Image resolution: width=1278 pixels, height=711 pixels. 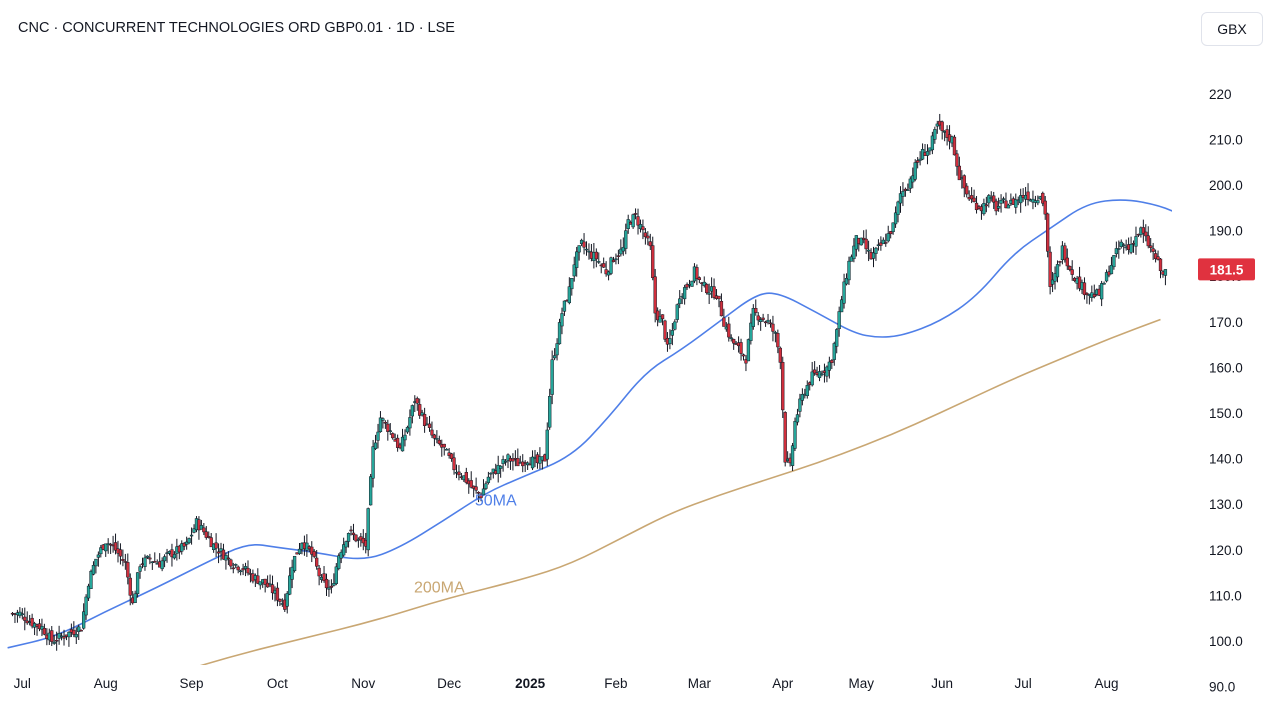 I want to click on last-price-value: 181.5, so click(x=1227, y=269).